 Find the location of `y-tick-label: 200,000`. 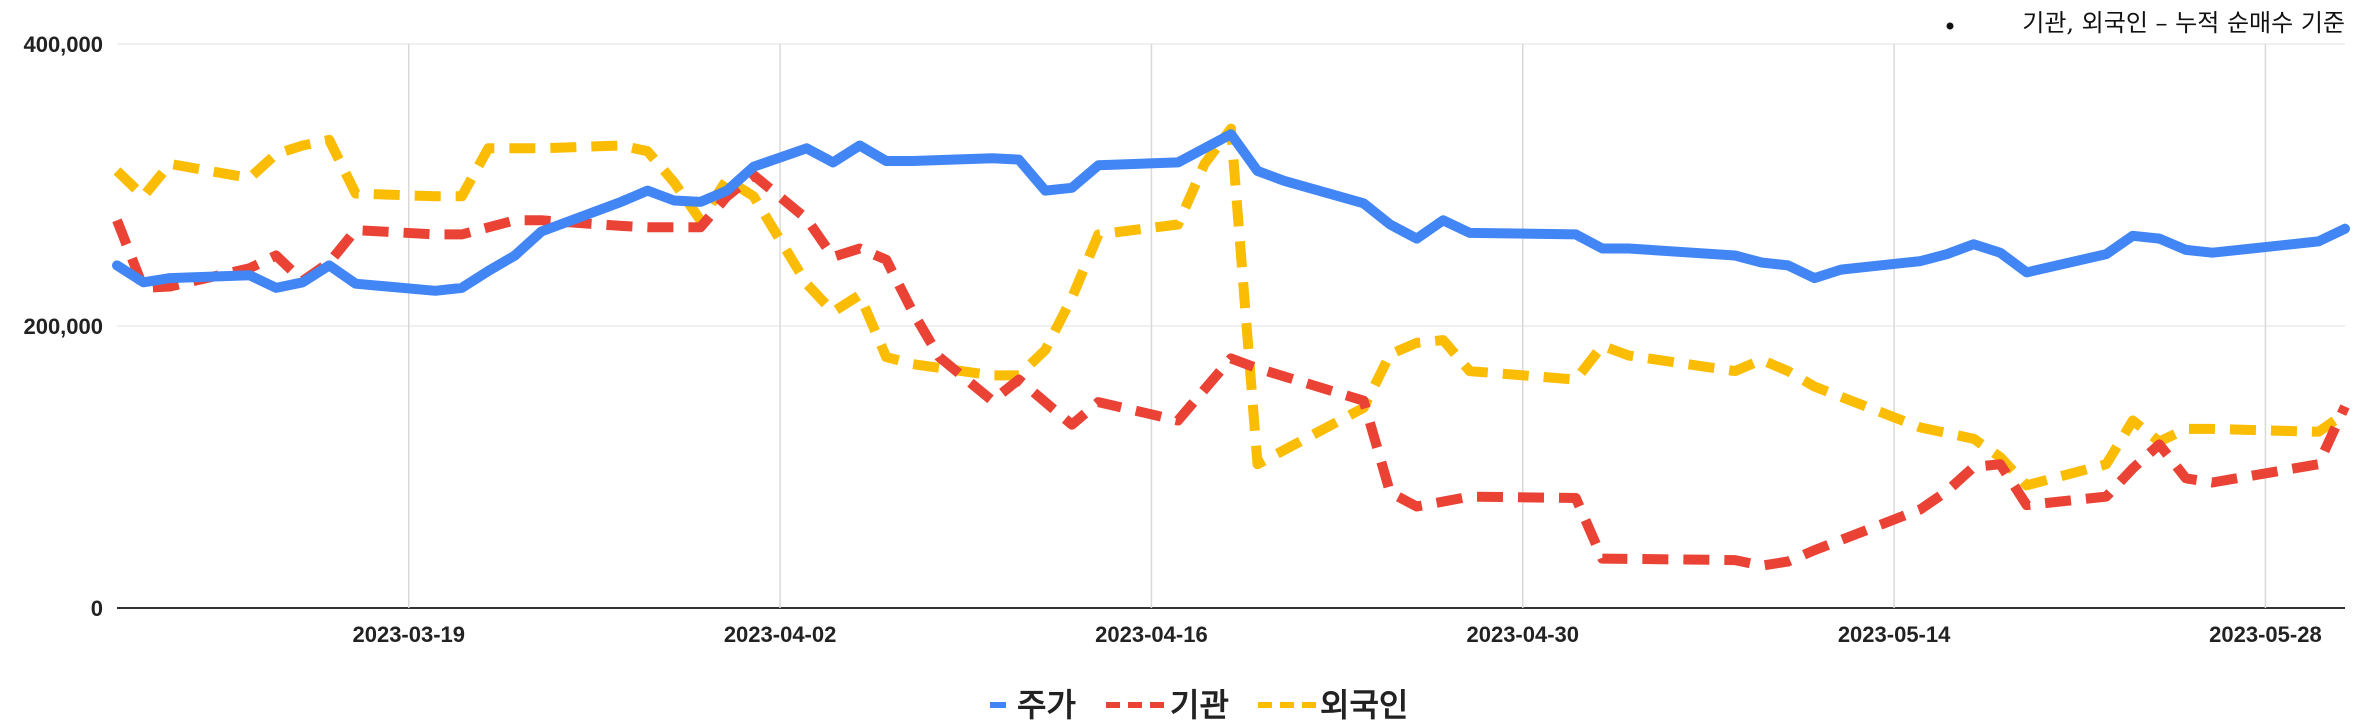

y-tick-label: 200,000 is located at coordinates (63, 326).